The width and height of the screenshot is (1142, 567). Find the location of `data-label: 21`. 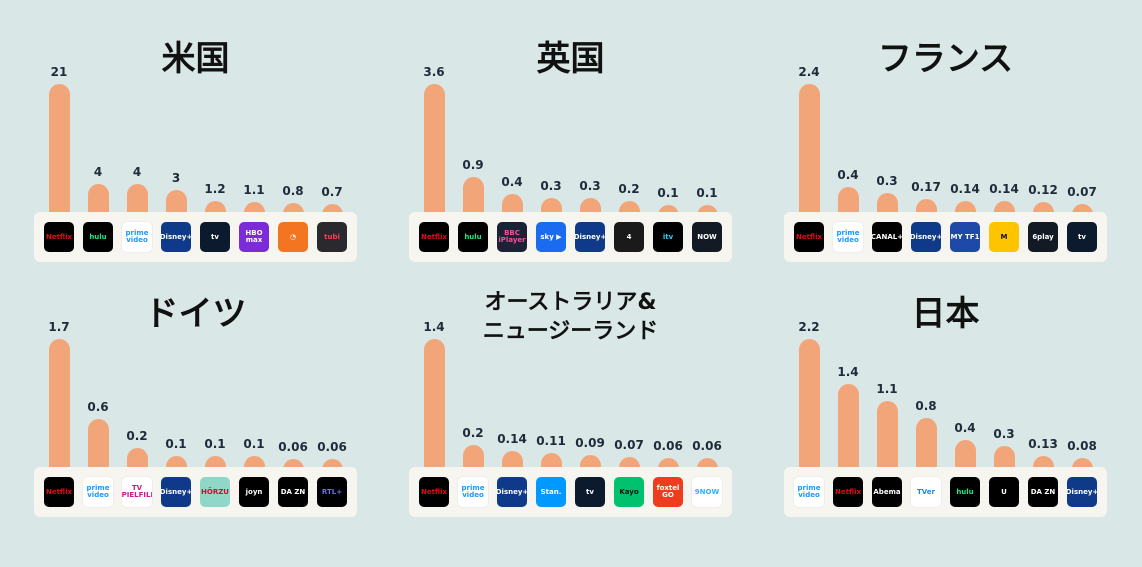

data-label: 21 is located at coordinates (59, 72).